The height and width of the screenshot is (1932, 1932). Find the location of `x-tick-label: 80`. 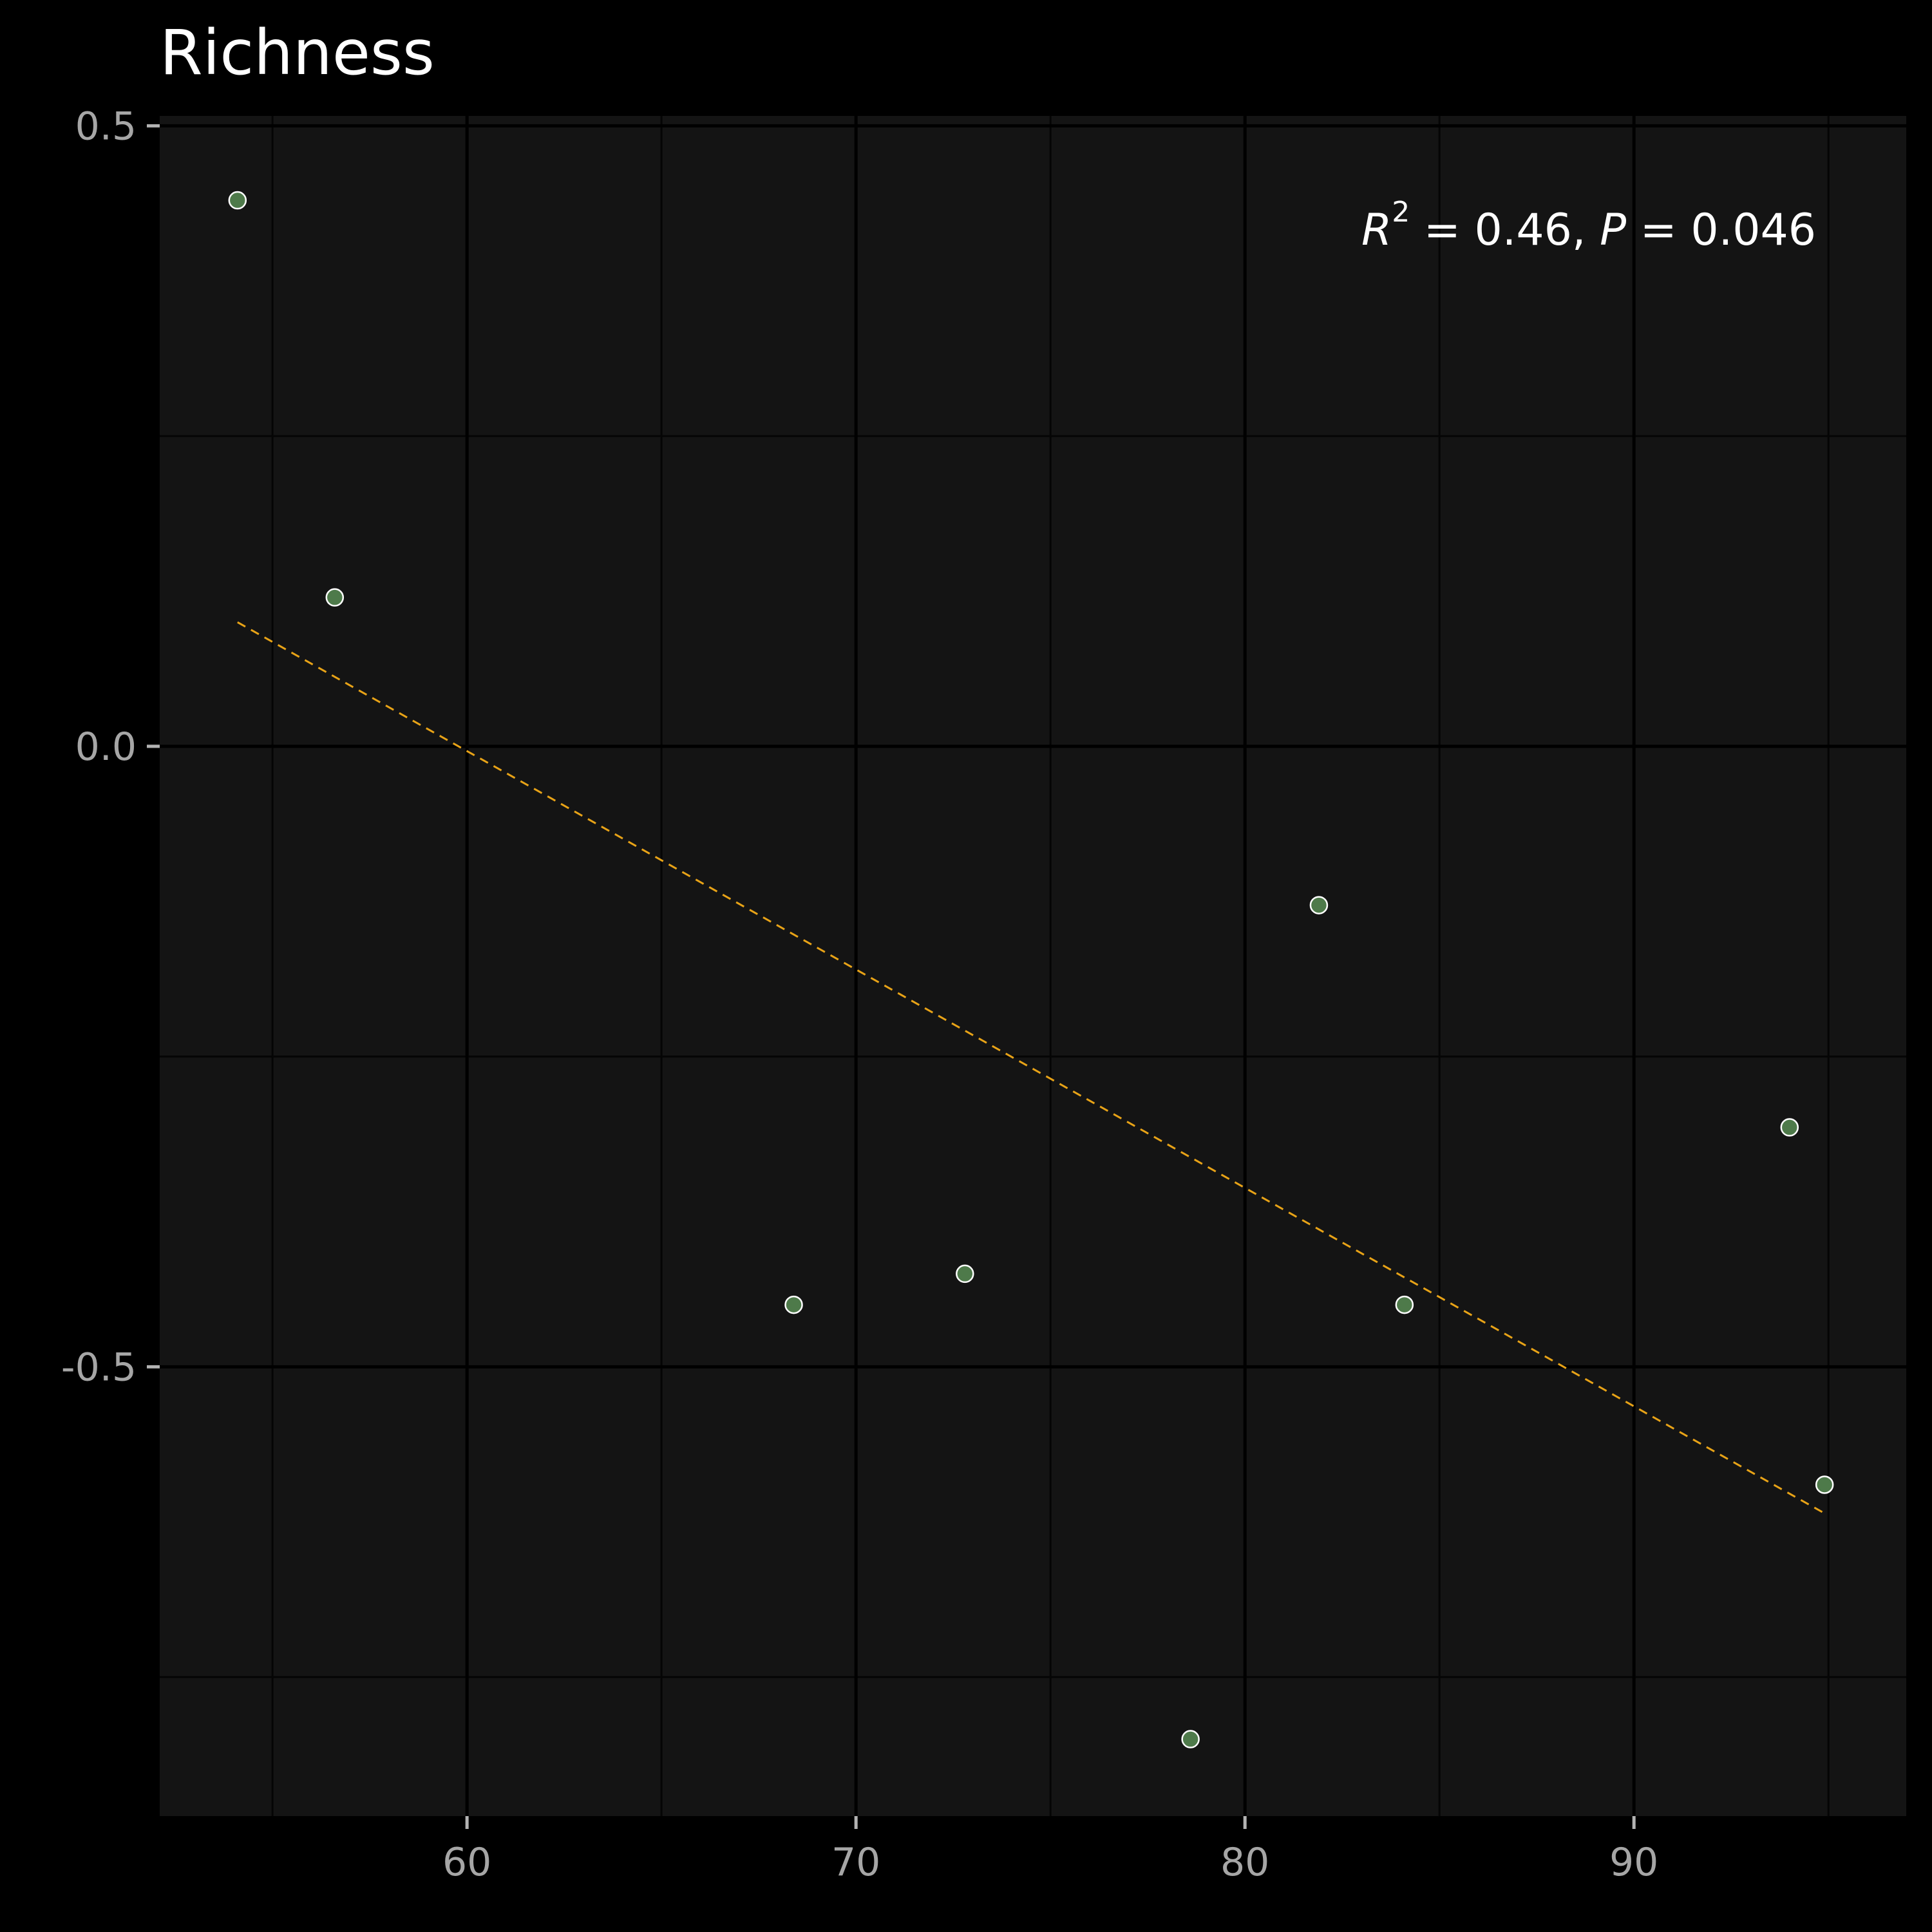

x-tick-label: 80 is located at coordinates (1244, 1863).